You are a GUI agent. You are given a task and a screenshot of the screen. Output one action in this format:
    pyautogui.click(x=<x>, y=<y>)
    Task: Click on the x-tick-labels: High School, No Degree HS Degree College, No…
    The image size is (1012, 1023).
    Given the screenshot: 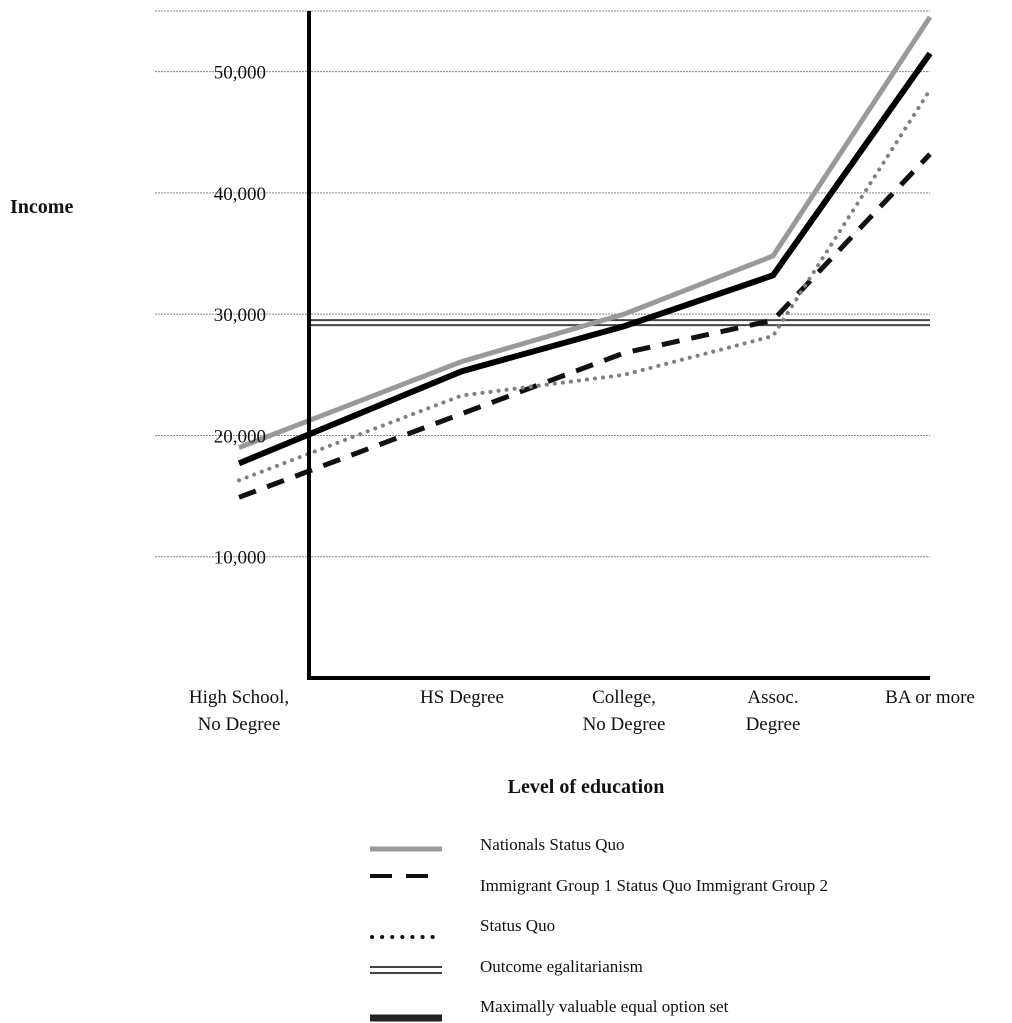 What is the action you would take?
    pyautogui.click(x=582, y=711)
    